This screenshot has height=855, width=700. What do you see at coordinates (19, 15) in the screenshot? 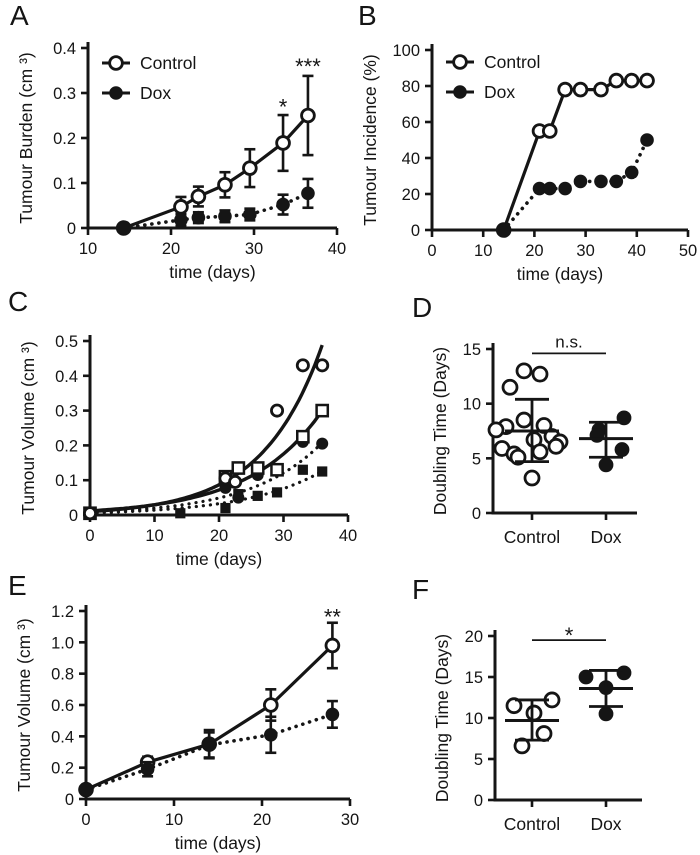
I see `panel-label-a: A` at bounding box center [19, 15].